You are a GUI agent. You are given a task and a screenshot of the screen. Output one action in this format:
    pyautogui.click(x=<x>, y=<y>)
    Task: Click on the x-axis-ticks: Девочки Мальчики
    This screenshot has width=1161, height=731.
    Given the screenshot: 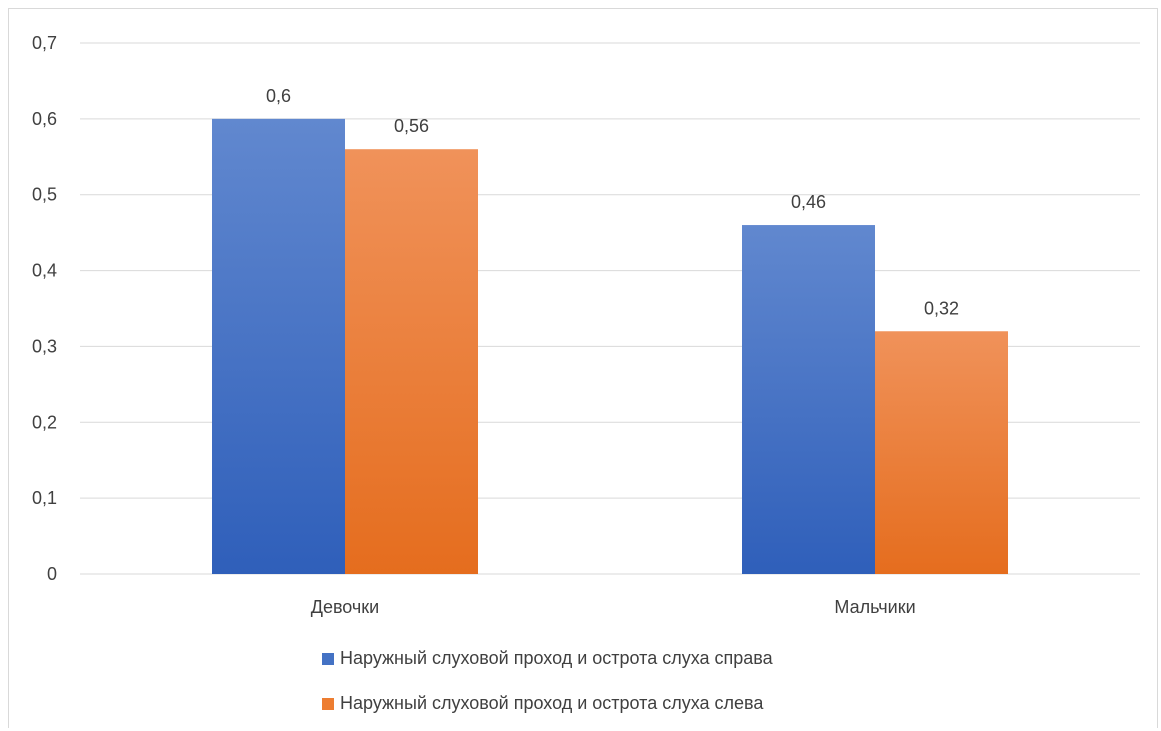 What is the action you would take?
    pyautogui.click(x=613, y=607)
    